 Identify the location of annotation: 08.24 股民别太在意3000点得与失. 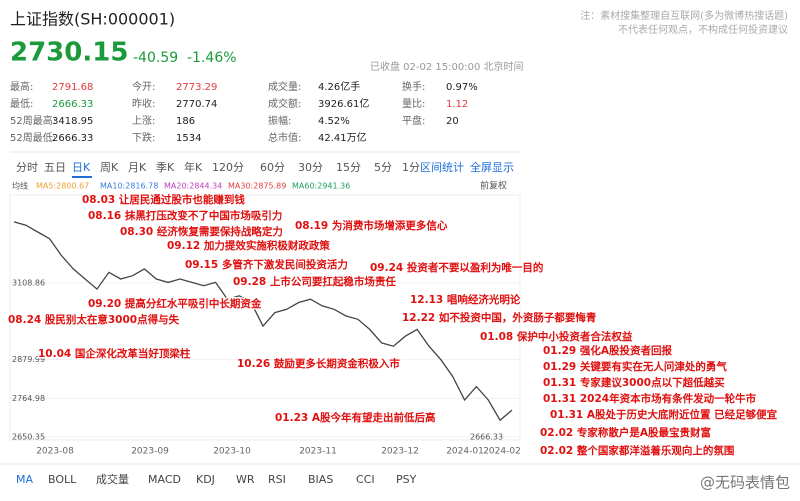
(94, 319).